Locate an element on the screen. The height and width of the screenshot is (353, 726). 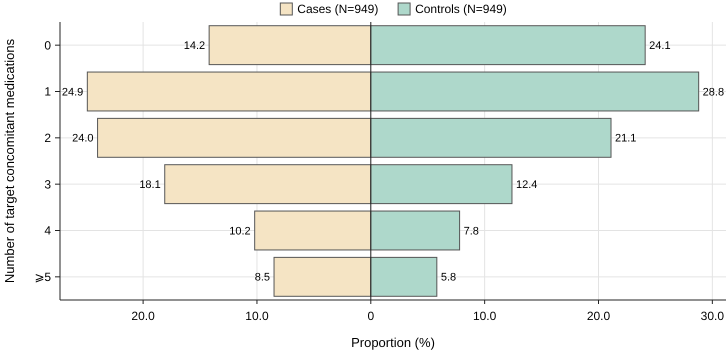
y-axis-title: Number of target concomitant medications is located at coordinates (9, 161).